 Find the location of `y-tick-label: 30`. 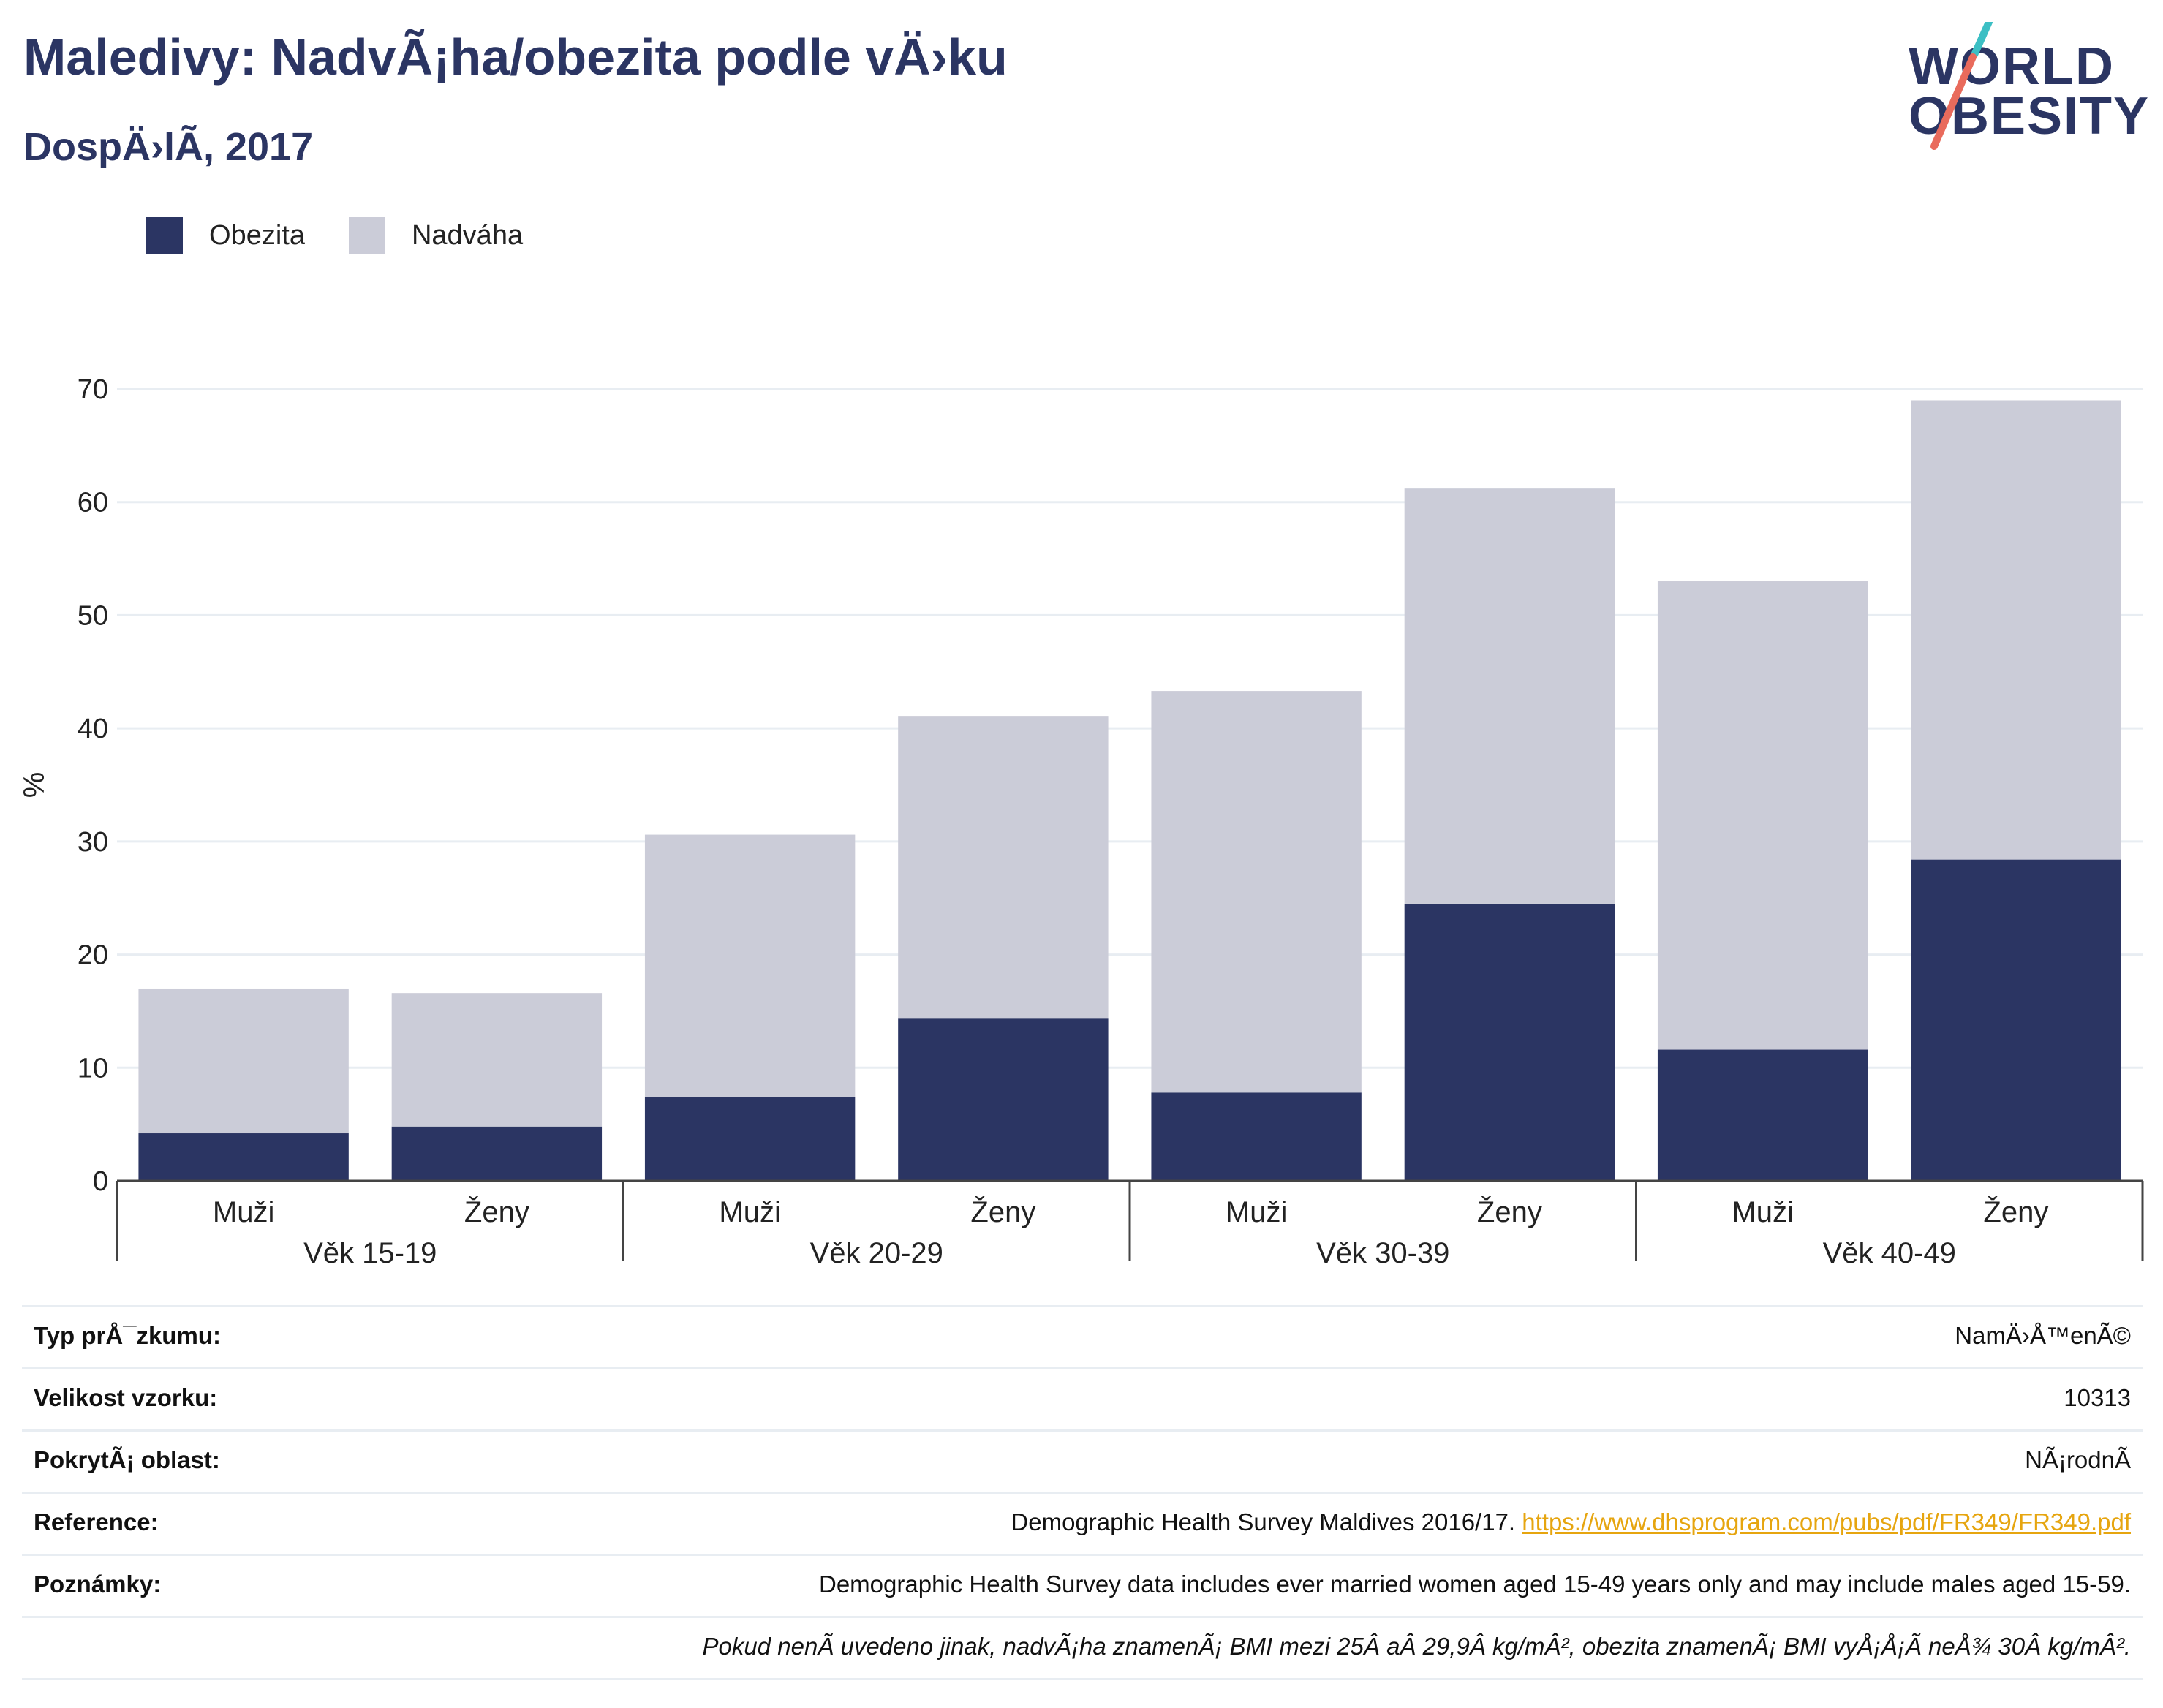

y-tick-label: 30 is located at coordinates (93, 842).